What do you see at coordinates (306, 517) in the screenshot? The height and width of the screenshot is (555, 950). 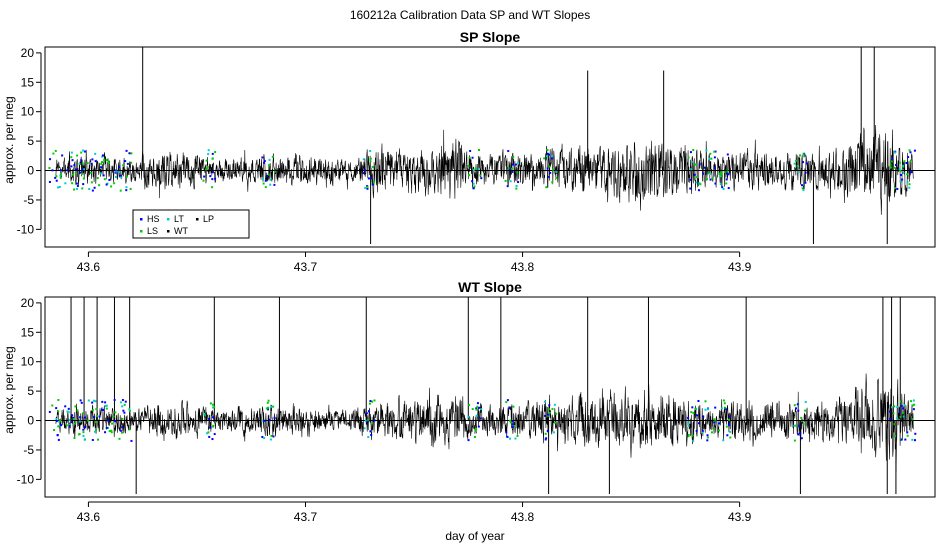 I see `x-tick-label: 43.7` at bounding box center [306, 517].